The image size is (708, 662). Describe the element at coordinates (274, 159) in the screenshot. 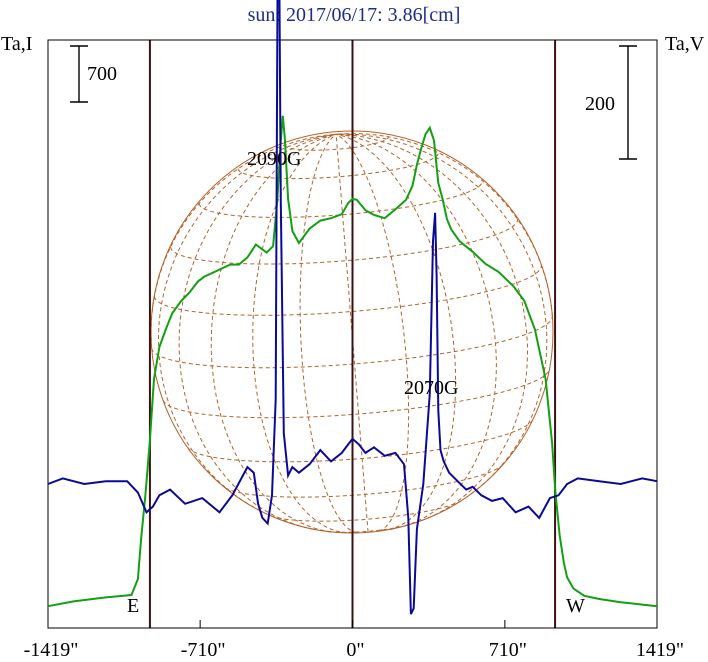

I see `annotation-2090g: 2090G` at that location.